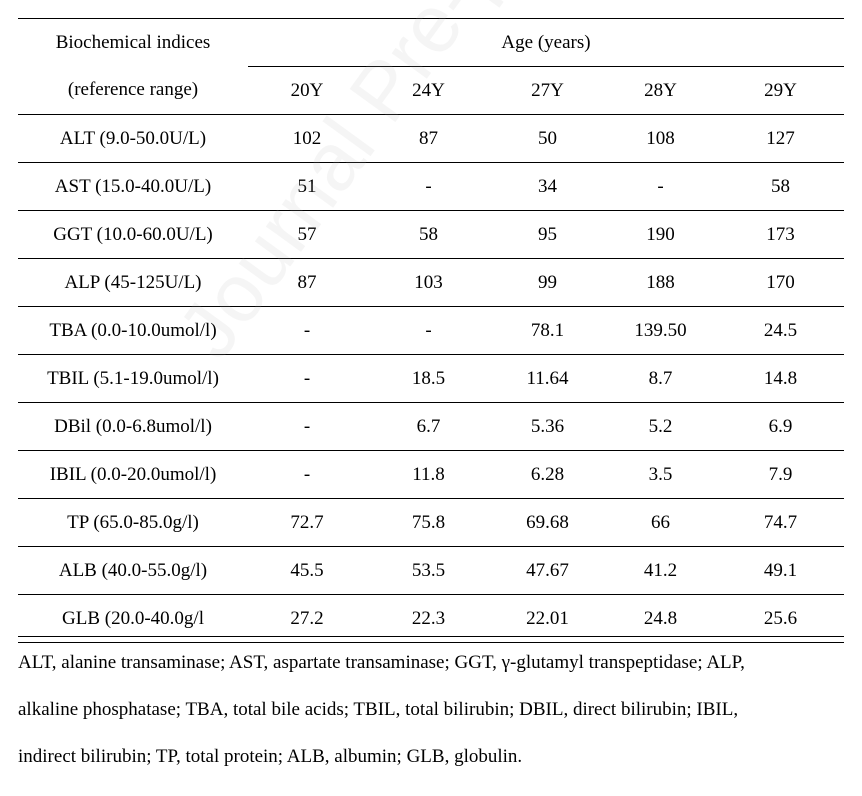 This screenshot has width=862, height=796. I want to click on table-row: IBIL (0.0-20.0umol/l) -11.8 6.28 3.5 7.9, so click(431, 474).